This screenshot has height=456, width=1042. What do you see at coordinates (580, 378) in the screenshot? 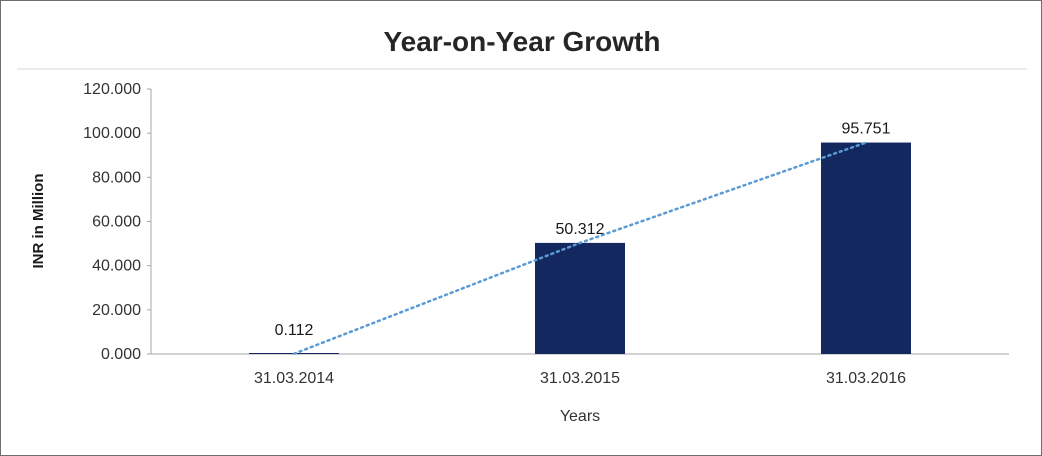
I see `x-tick-label: 31.03.2015` at bounding box center [580, 378].